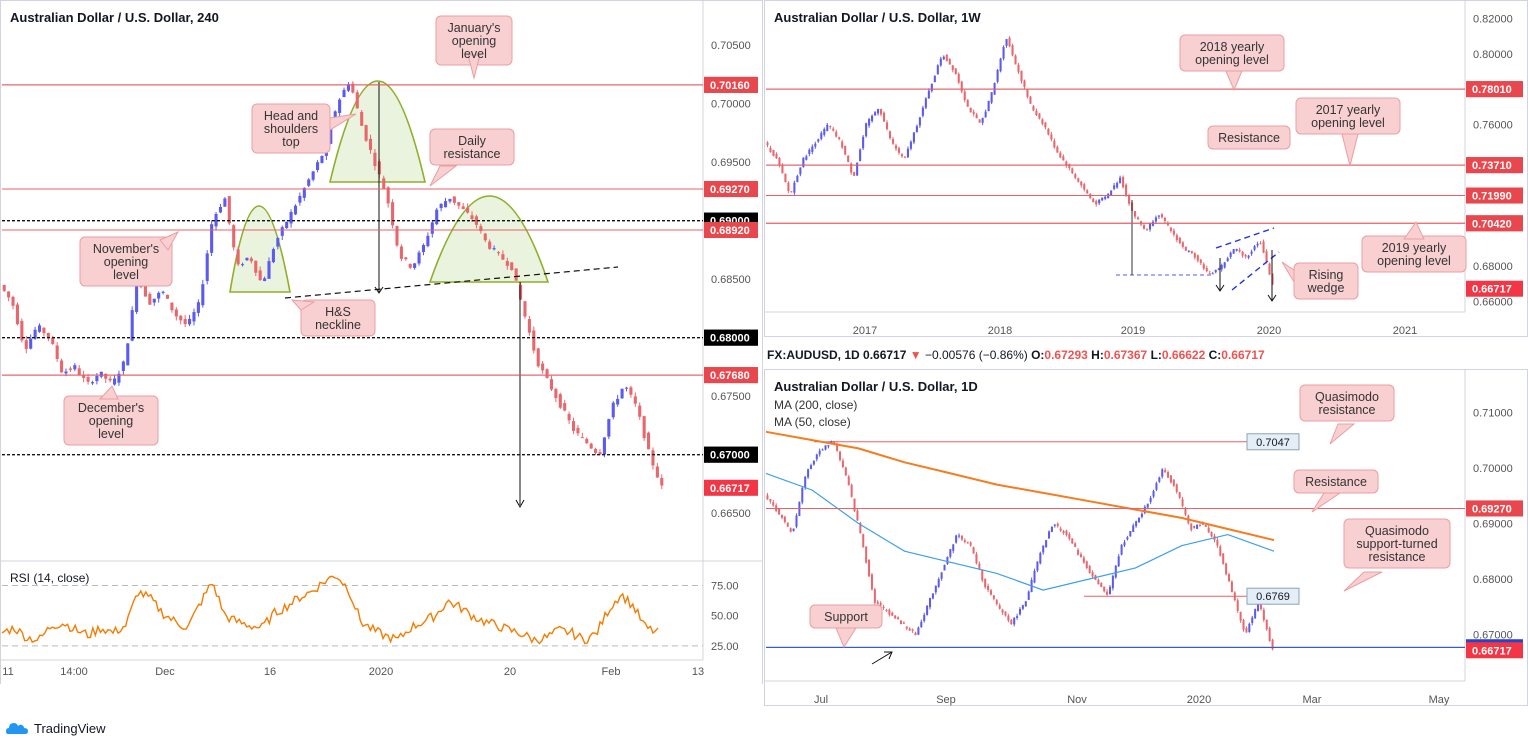 Image resolution: width=1528 pixels, height=743 pixels. What do you see at coordinates (510, 672) in the screenshot?
I see `time-tick-label: 20` at bounding box center [510, 672].